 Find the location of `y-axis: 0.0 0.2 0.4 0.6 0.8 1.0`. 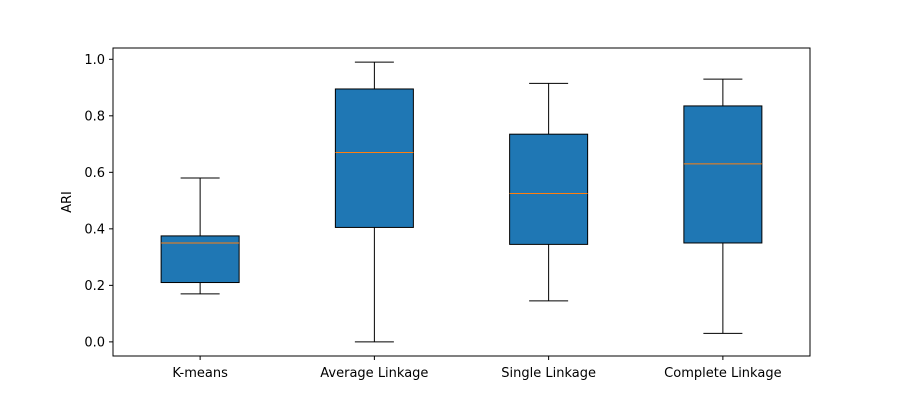

y-axis: 0.0 0.2 0.4 0.6 0.8 1.0 is located at coordinates (98, 201).